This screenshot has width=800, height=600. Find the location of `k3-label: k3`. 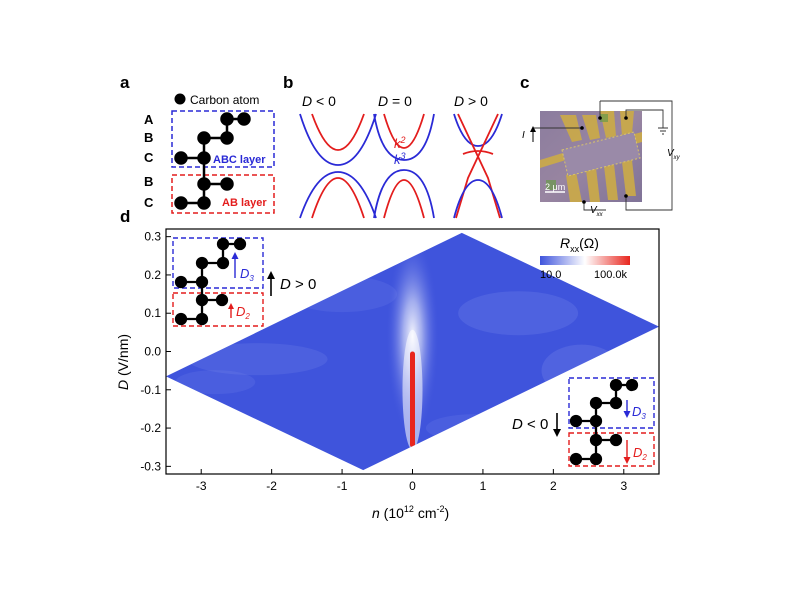

k3-label: k3 is located at coordinates (400, 159).